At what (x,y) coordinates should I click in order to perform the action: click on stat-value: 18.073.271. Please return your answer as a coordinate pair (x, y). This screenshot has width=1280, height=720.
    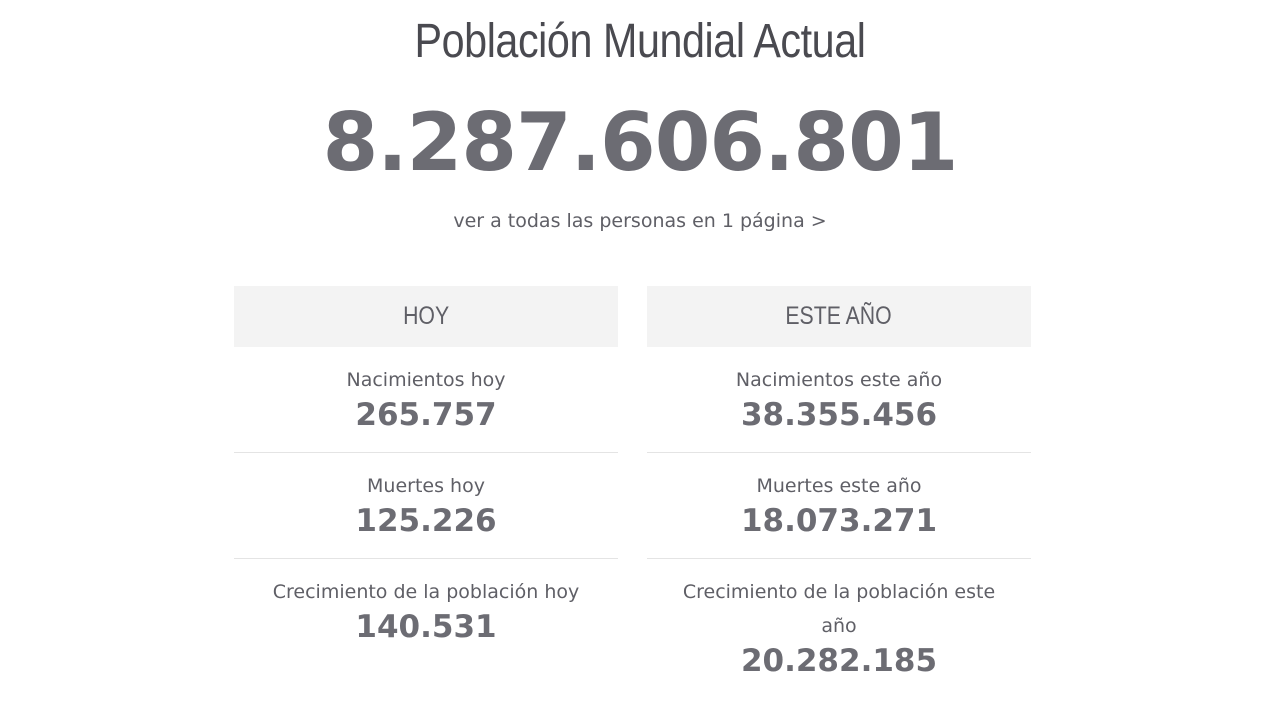
    Looking at the image, I should click on (839, 521).